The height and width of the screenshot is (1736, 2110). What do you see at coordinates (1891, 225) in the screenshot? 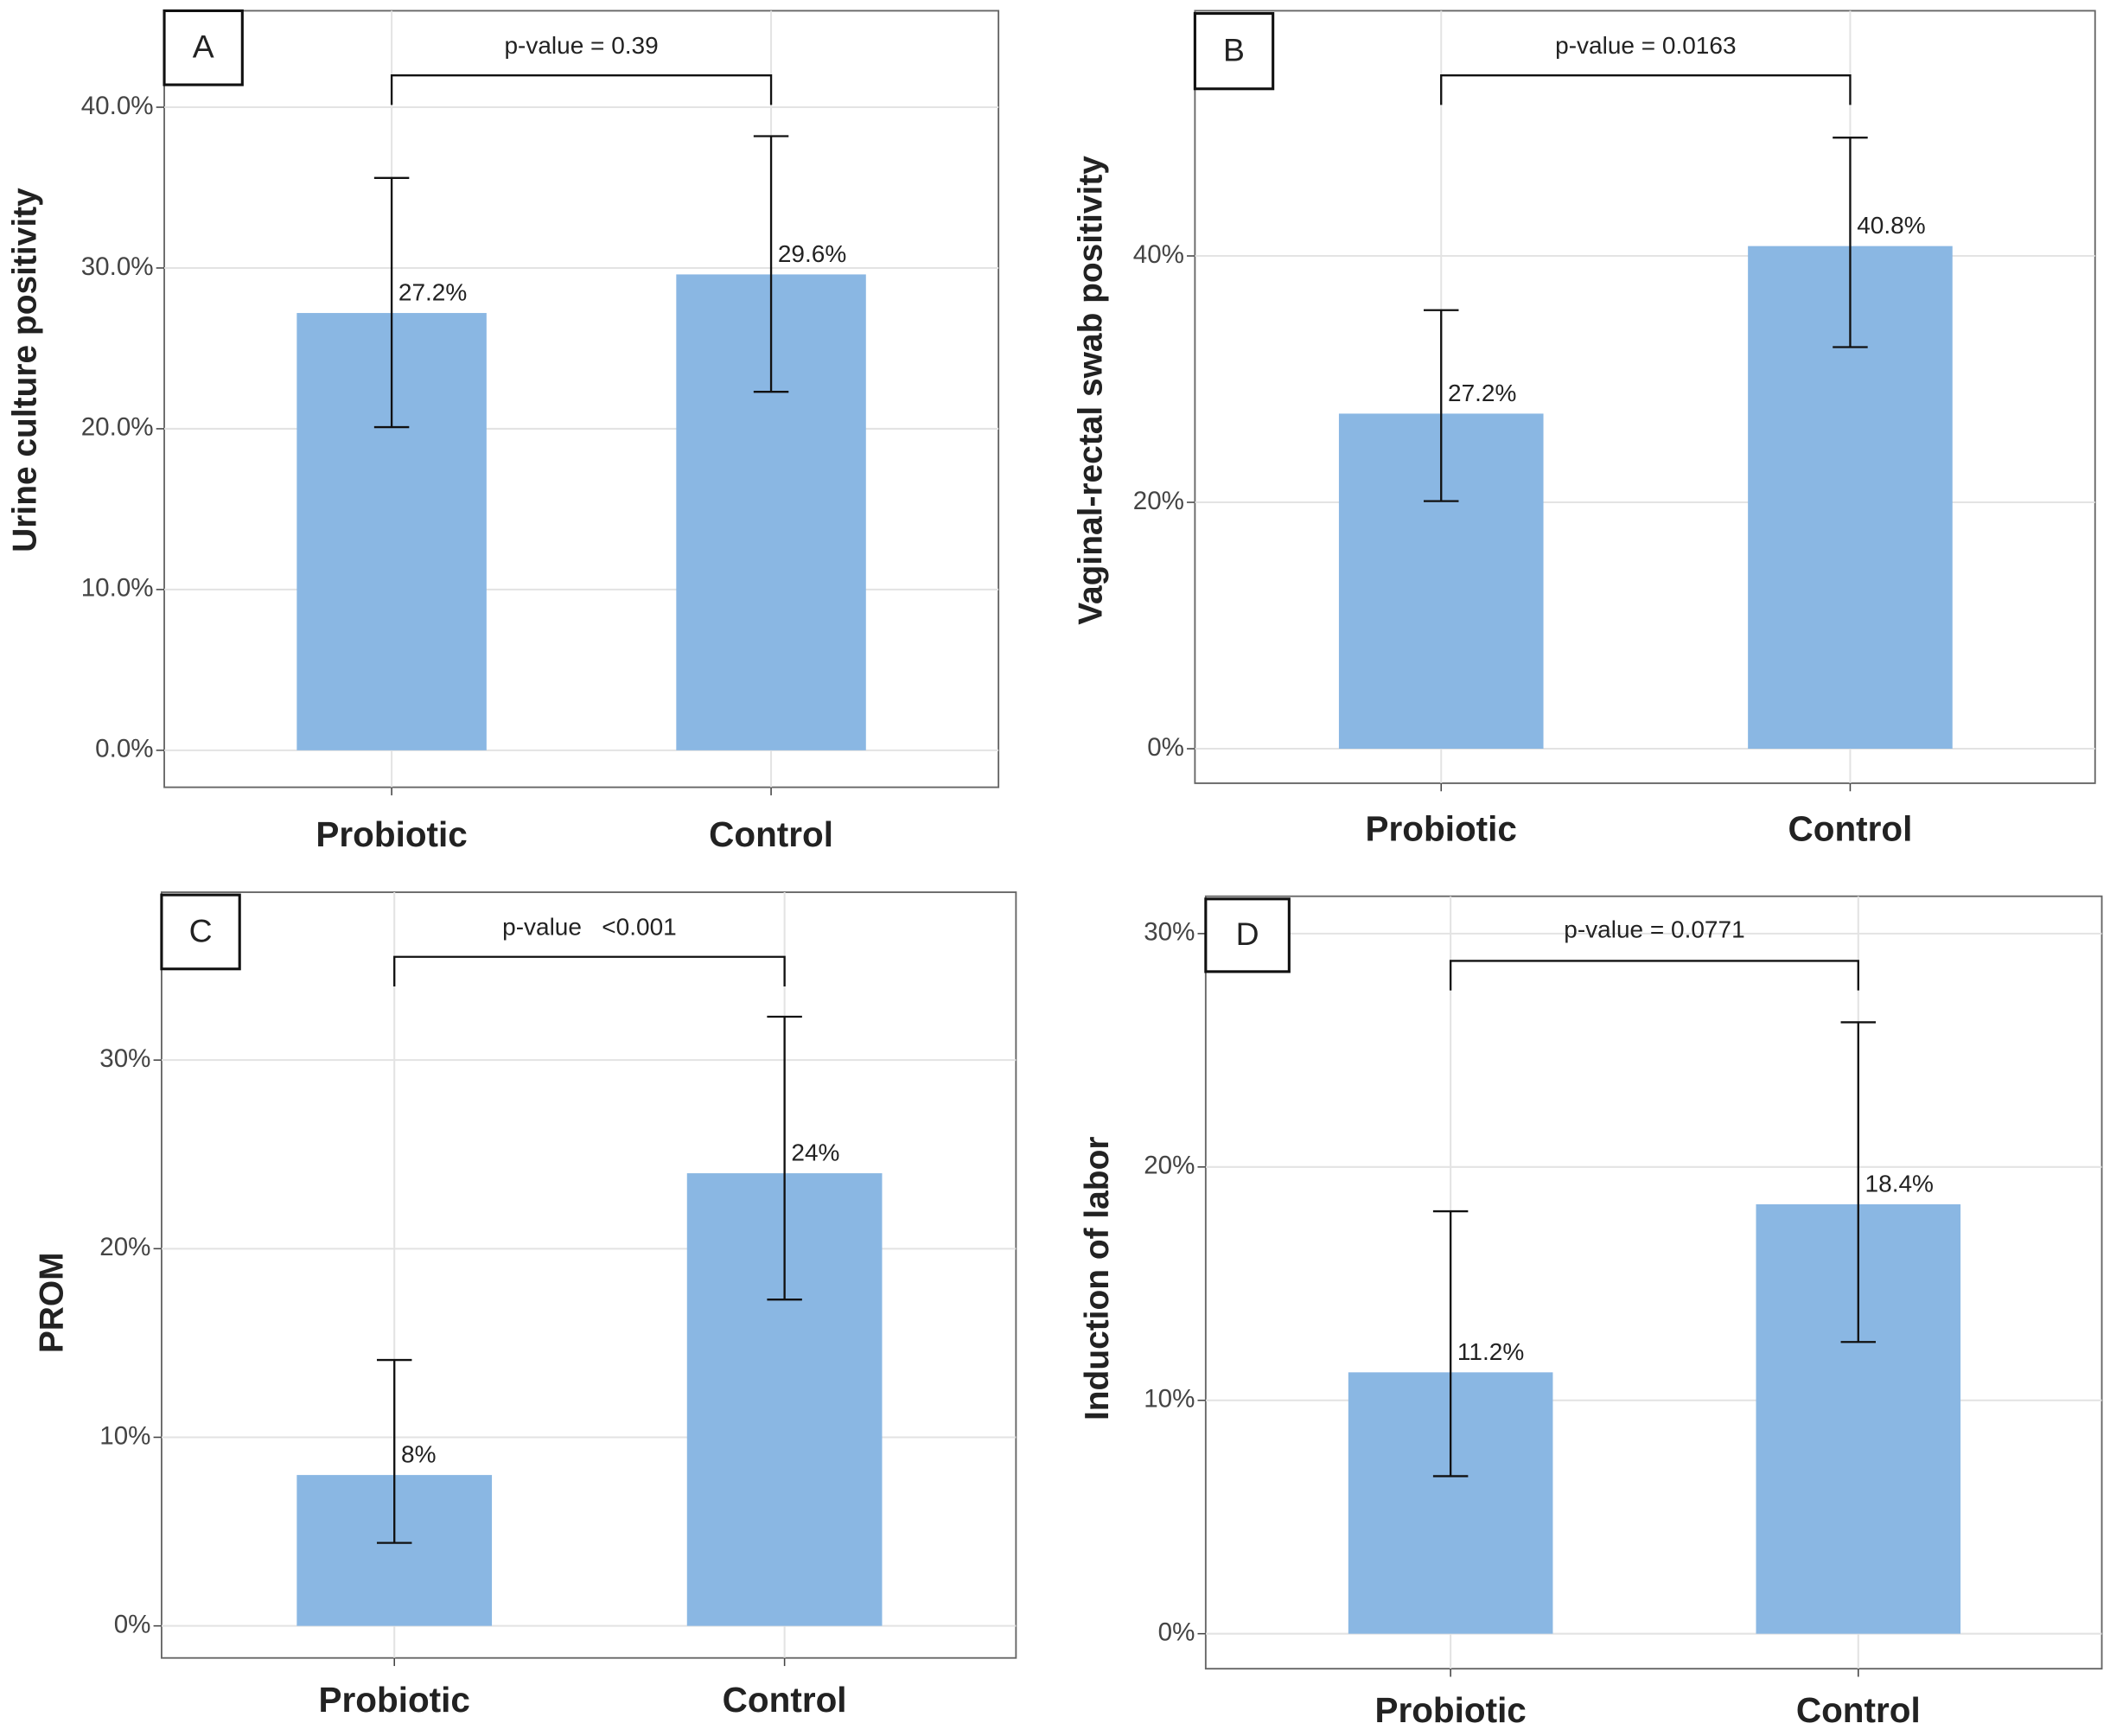
I see `value-label: 40.8%` at bounding box center [1891, 225].